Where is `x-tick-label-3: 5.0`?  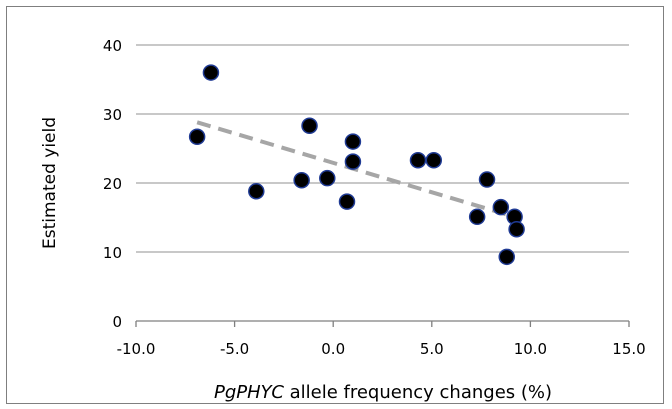
x-tick-label-3: 5.0 is located at coordinates (432, 349).